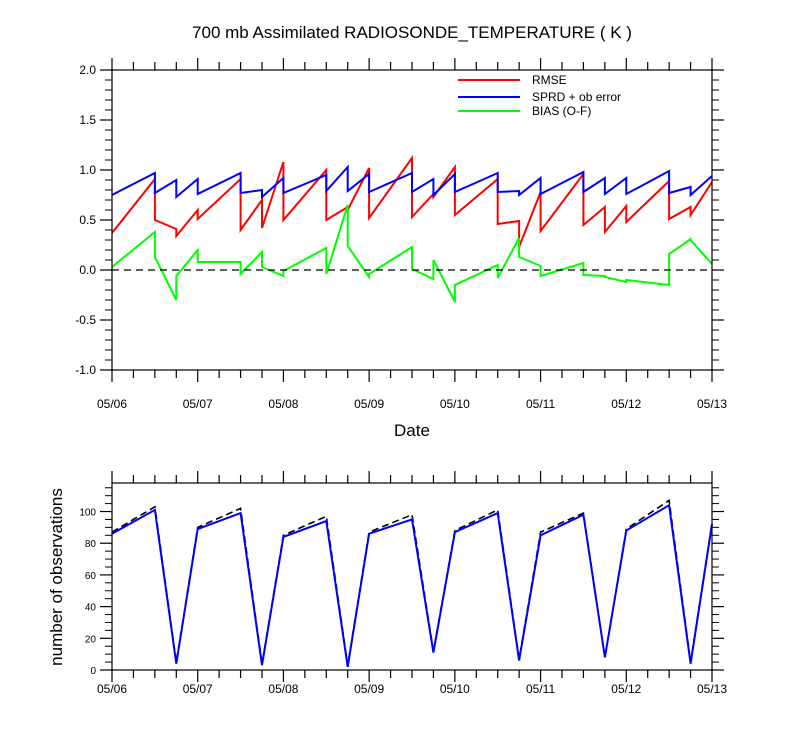 This screenshot has width=800, height=750. What do you see at coordinates (91, 608) in the screenshot?
I see `y-tick-label: 40` at bounding box center [91, 608].